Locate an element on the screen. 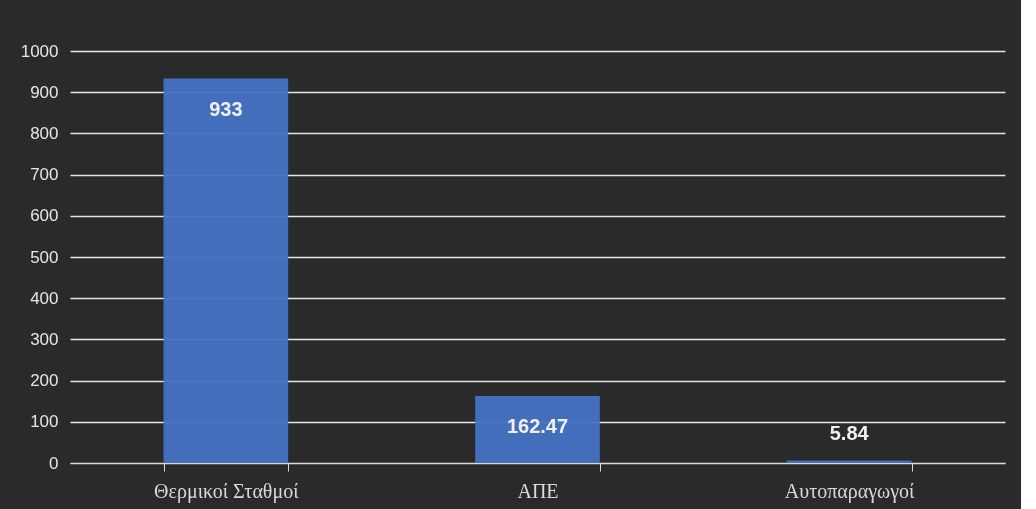 The image size is (1036, 509). y-tick-label: 900 is located at coordinates (44, 92).